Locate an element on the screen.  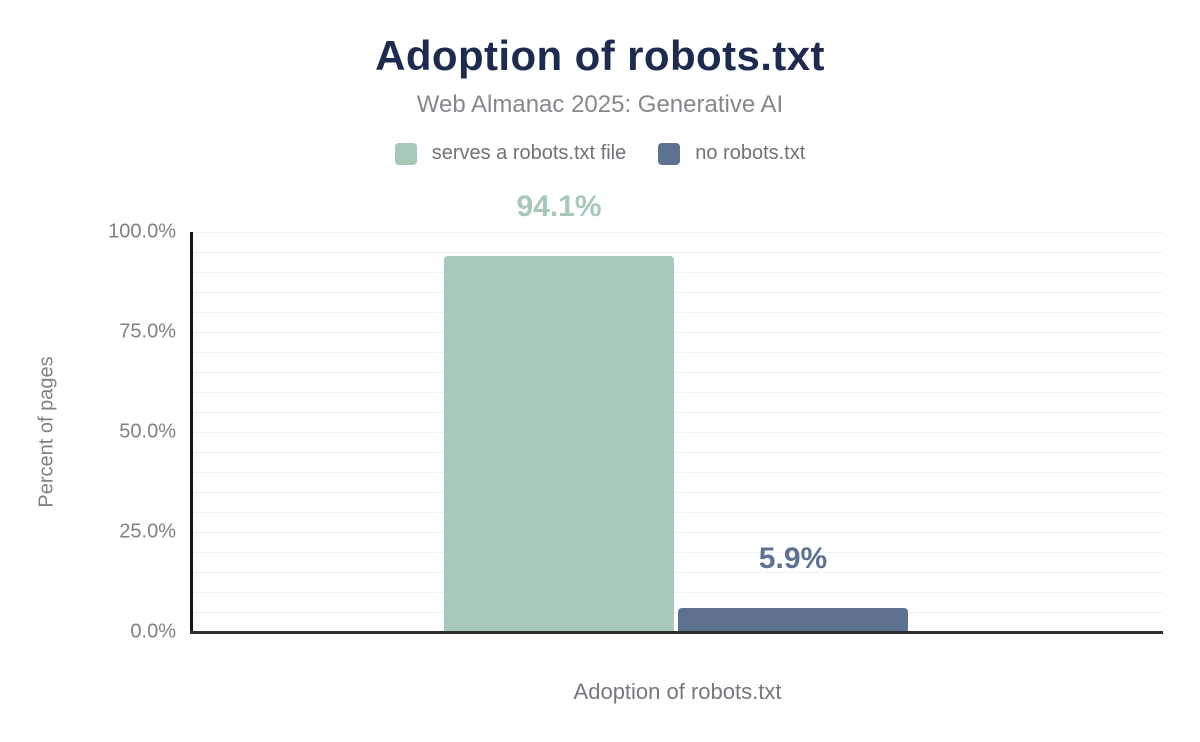
legend: serves a robots.txt file no robots.txt is located at coordinates (600, 153).